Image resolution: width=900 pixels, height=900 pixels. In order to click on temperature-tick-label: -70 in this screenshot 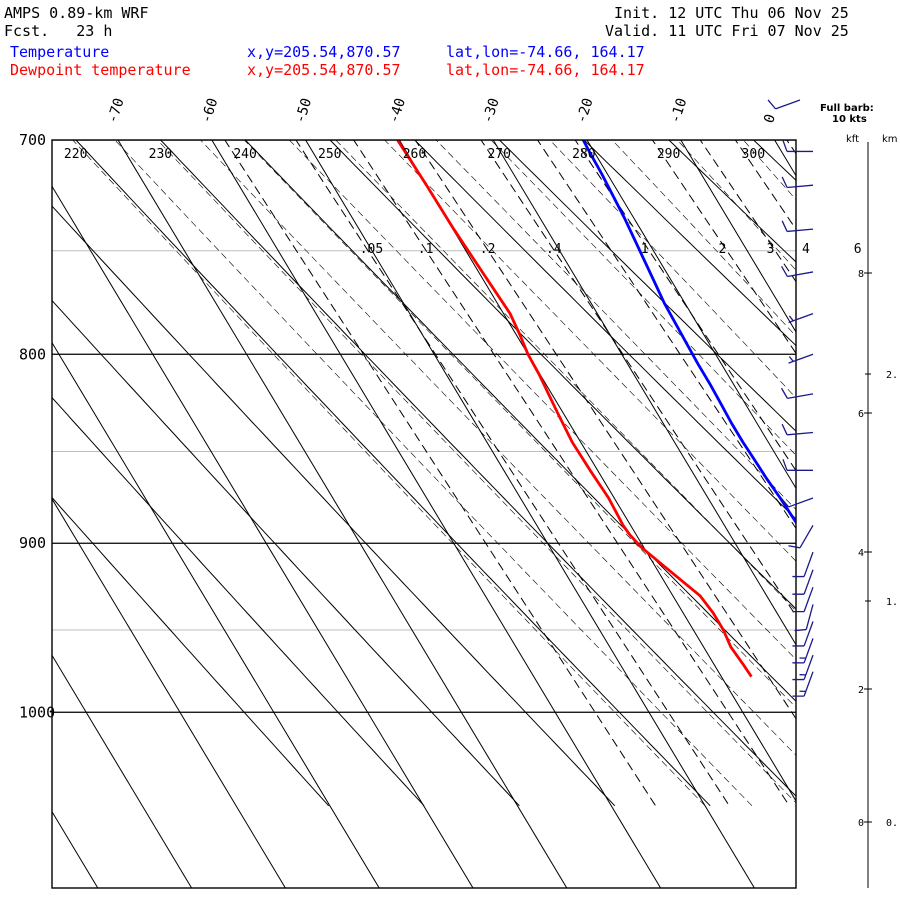, I will do `click(116, 110)`.